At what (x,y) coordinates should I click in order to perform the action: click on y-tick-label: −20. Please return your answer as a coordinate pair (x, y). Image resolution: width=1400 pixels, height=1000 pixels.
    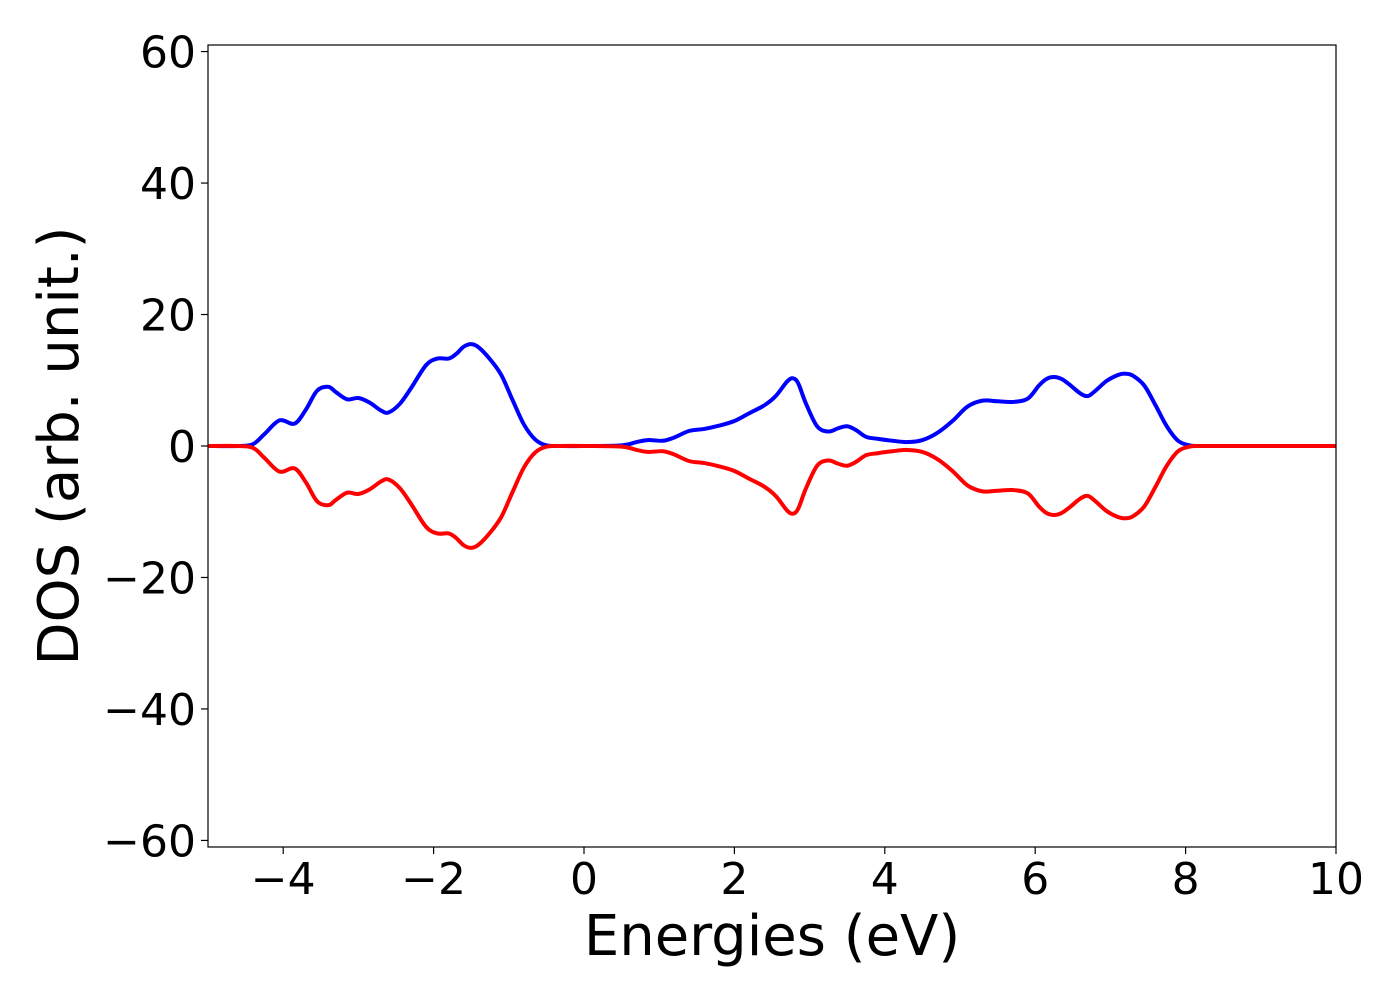
    Looking at the image, I should click on (149, 578).